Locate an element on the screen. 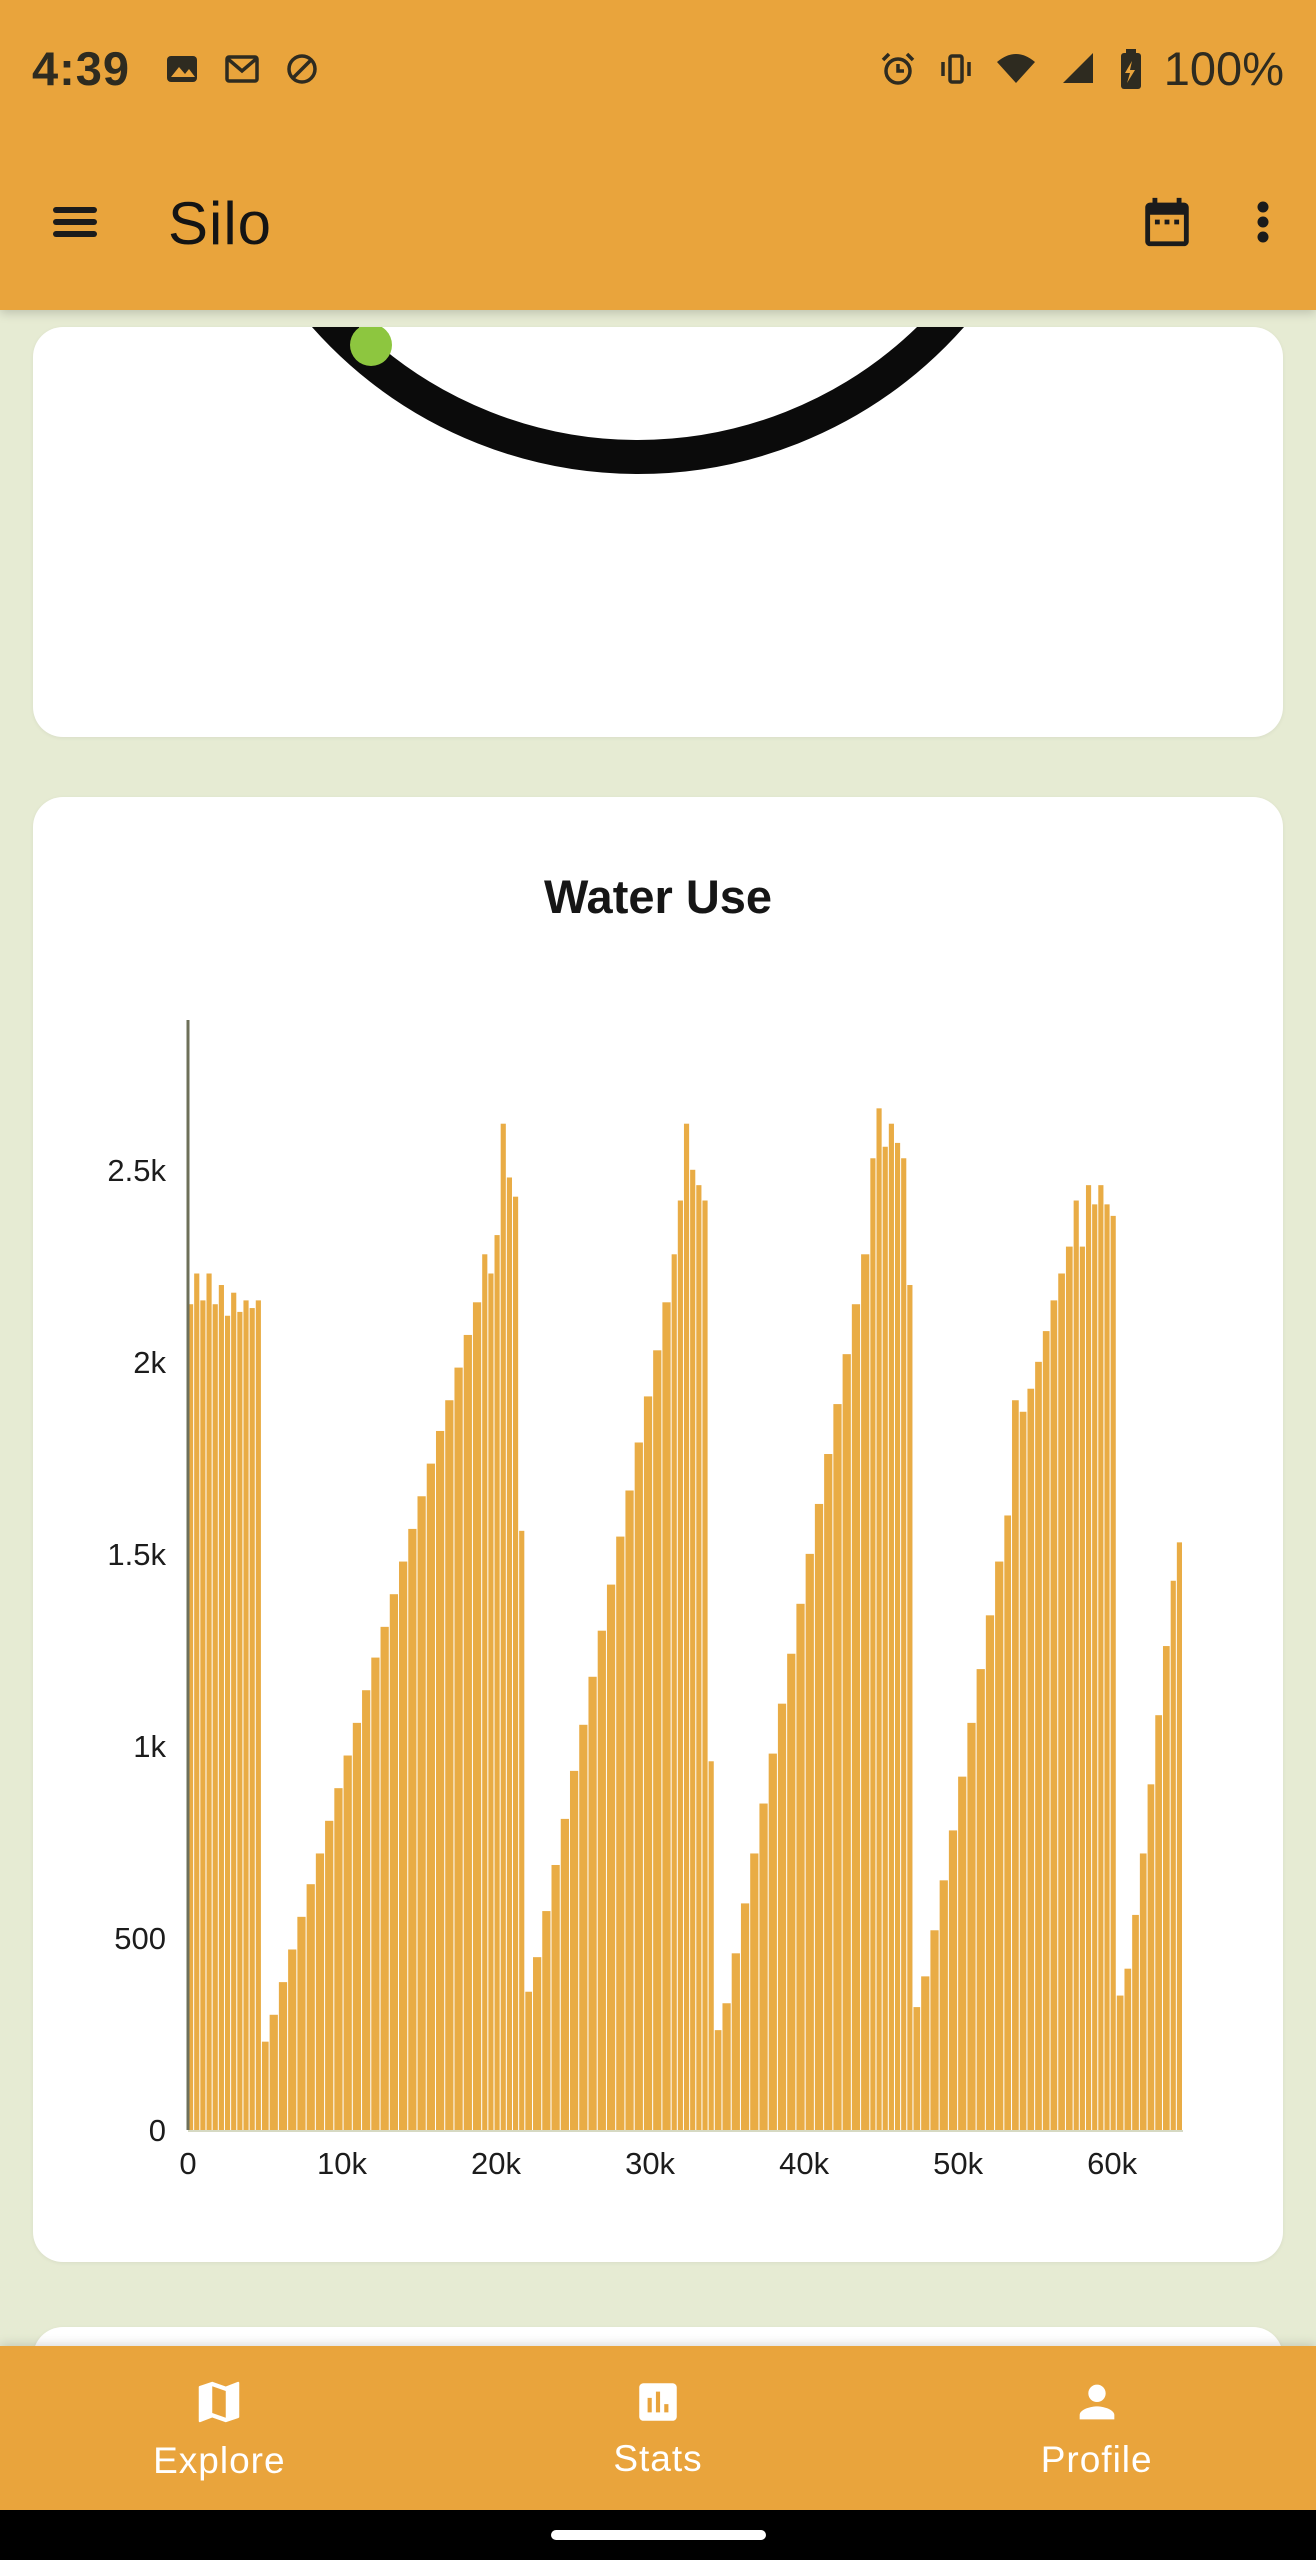  gesture-bar is located at coordinates (658, 2535).